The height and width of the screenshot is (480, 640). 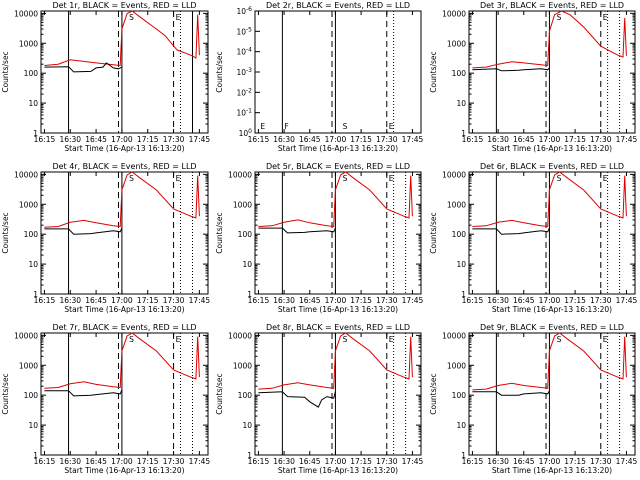 What do you see at coordinates (124, 166) in the screenshot?
I see `chart-title: Det 4r, BLACK = Events, RED = LLD` at bounding box center [124, 166].